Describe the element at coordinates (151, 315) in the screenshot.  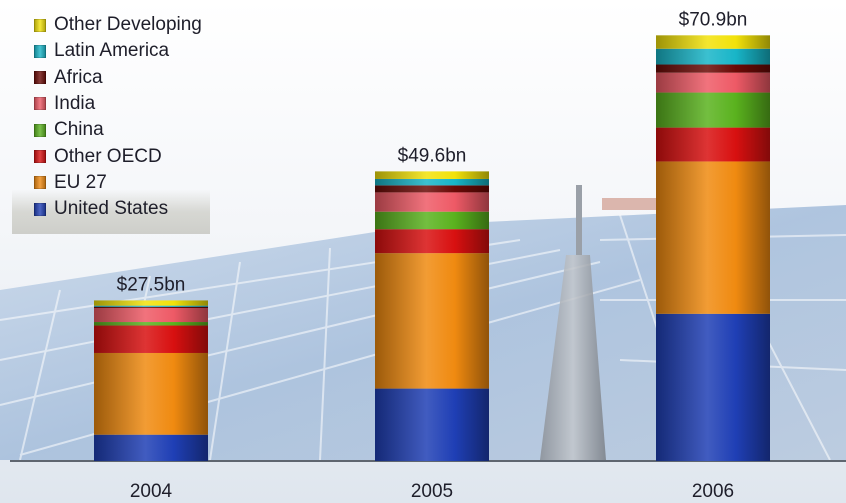
I see `bar-segment-india-2004` at that location.